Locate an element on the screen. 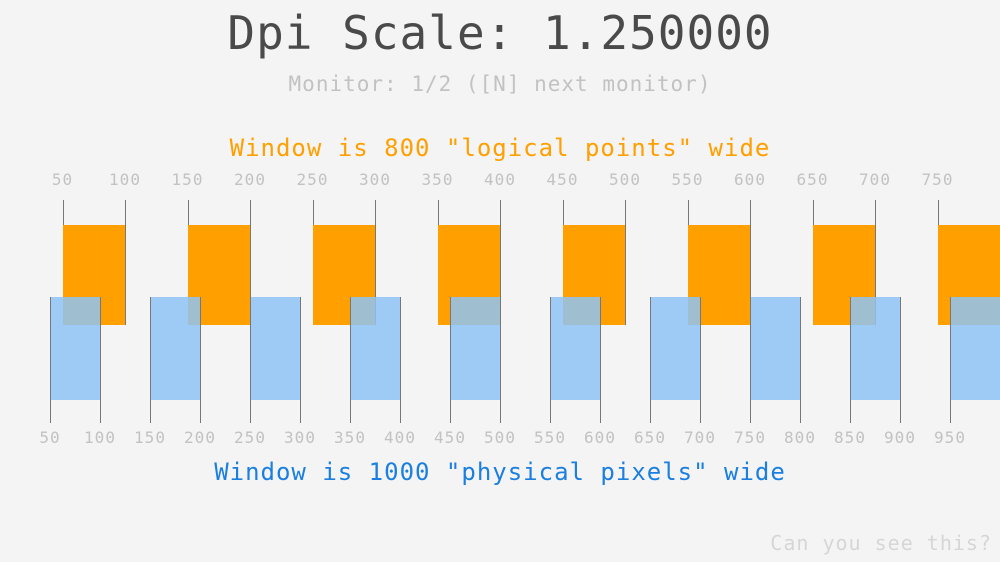 The height and width of the screenshot is (562, 1000). physical-tick-label: 350 is located at coordinates (350, 437).